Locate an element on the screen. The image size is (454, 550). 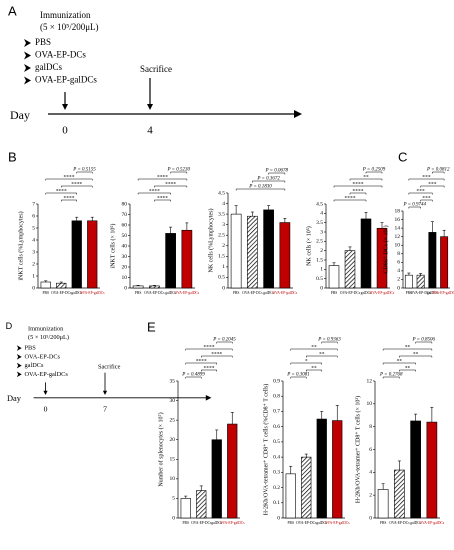
y-tick-label: 35 is located at coordinates (173, 381).